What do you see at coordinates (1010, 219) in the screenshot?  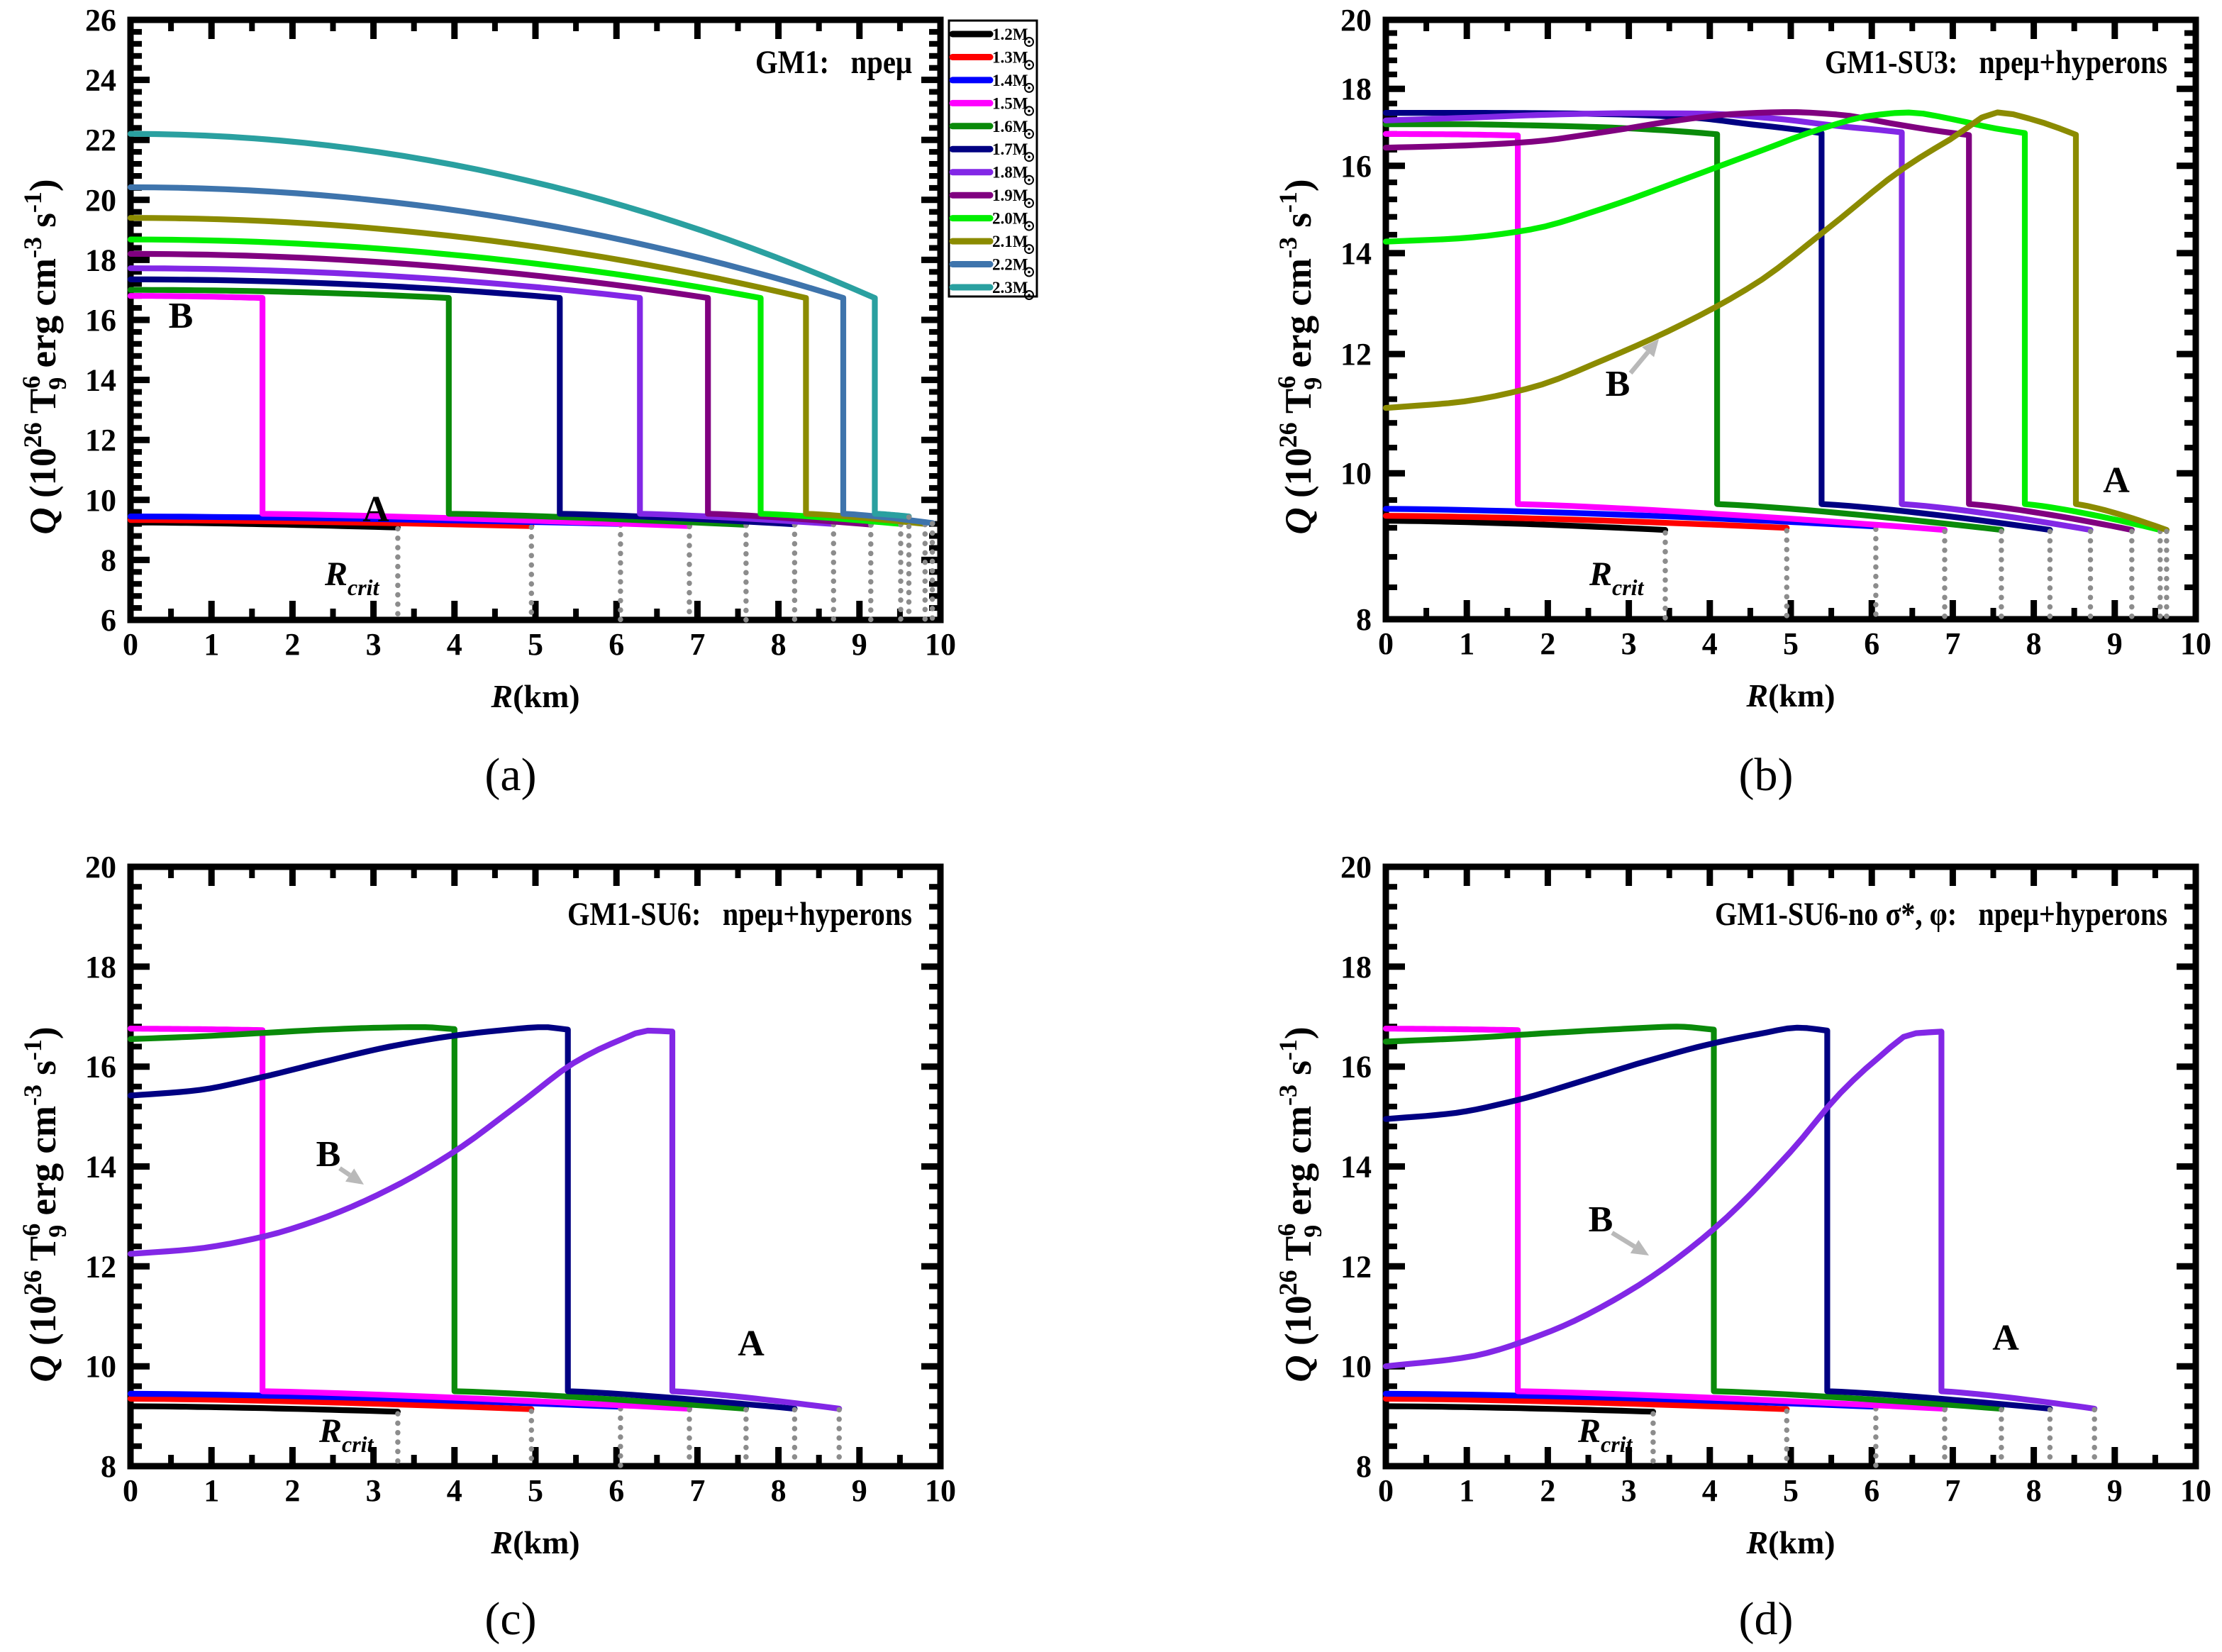 I see `svg-text: 2.0M` at bounding box center [1010, 219].